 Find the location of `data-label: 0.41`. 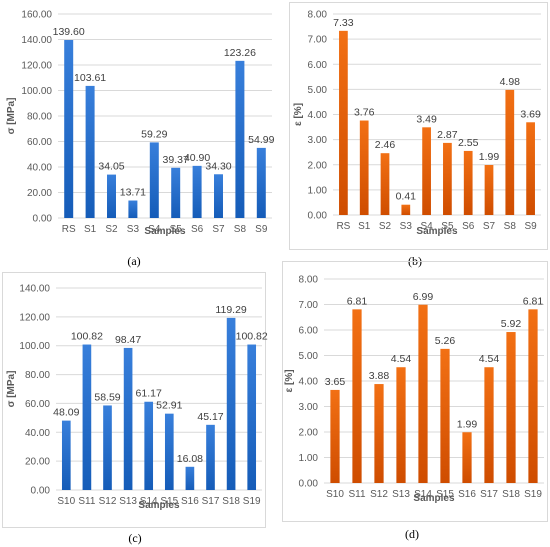

data-label: 0.41 is located at coordinates (406, 197).